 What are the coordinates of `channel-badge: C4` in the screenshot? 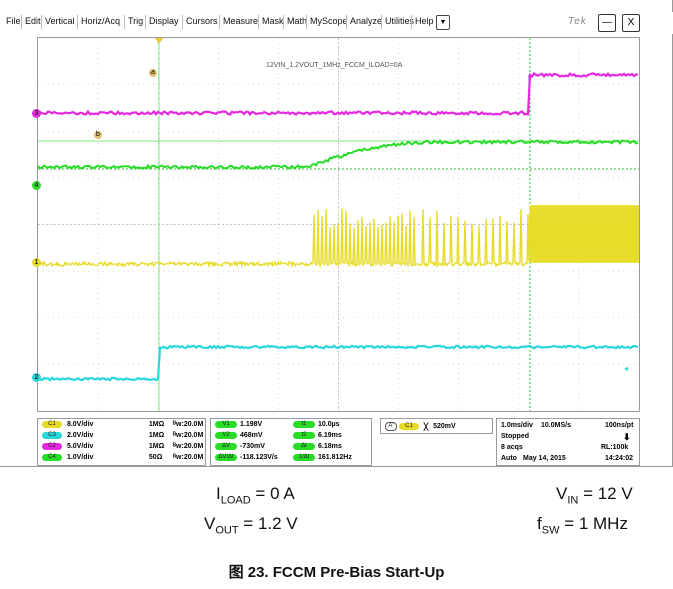 It's located at (52, 457).